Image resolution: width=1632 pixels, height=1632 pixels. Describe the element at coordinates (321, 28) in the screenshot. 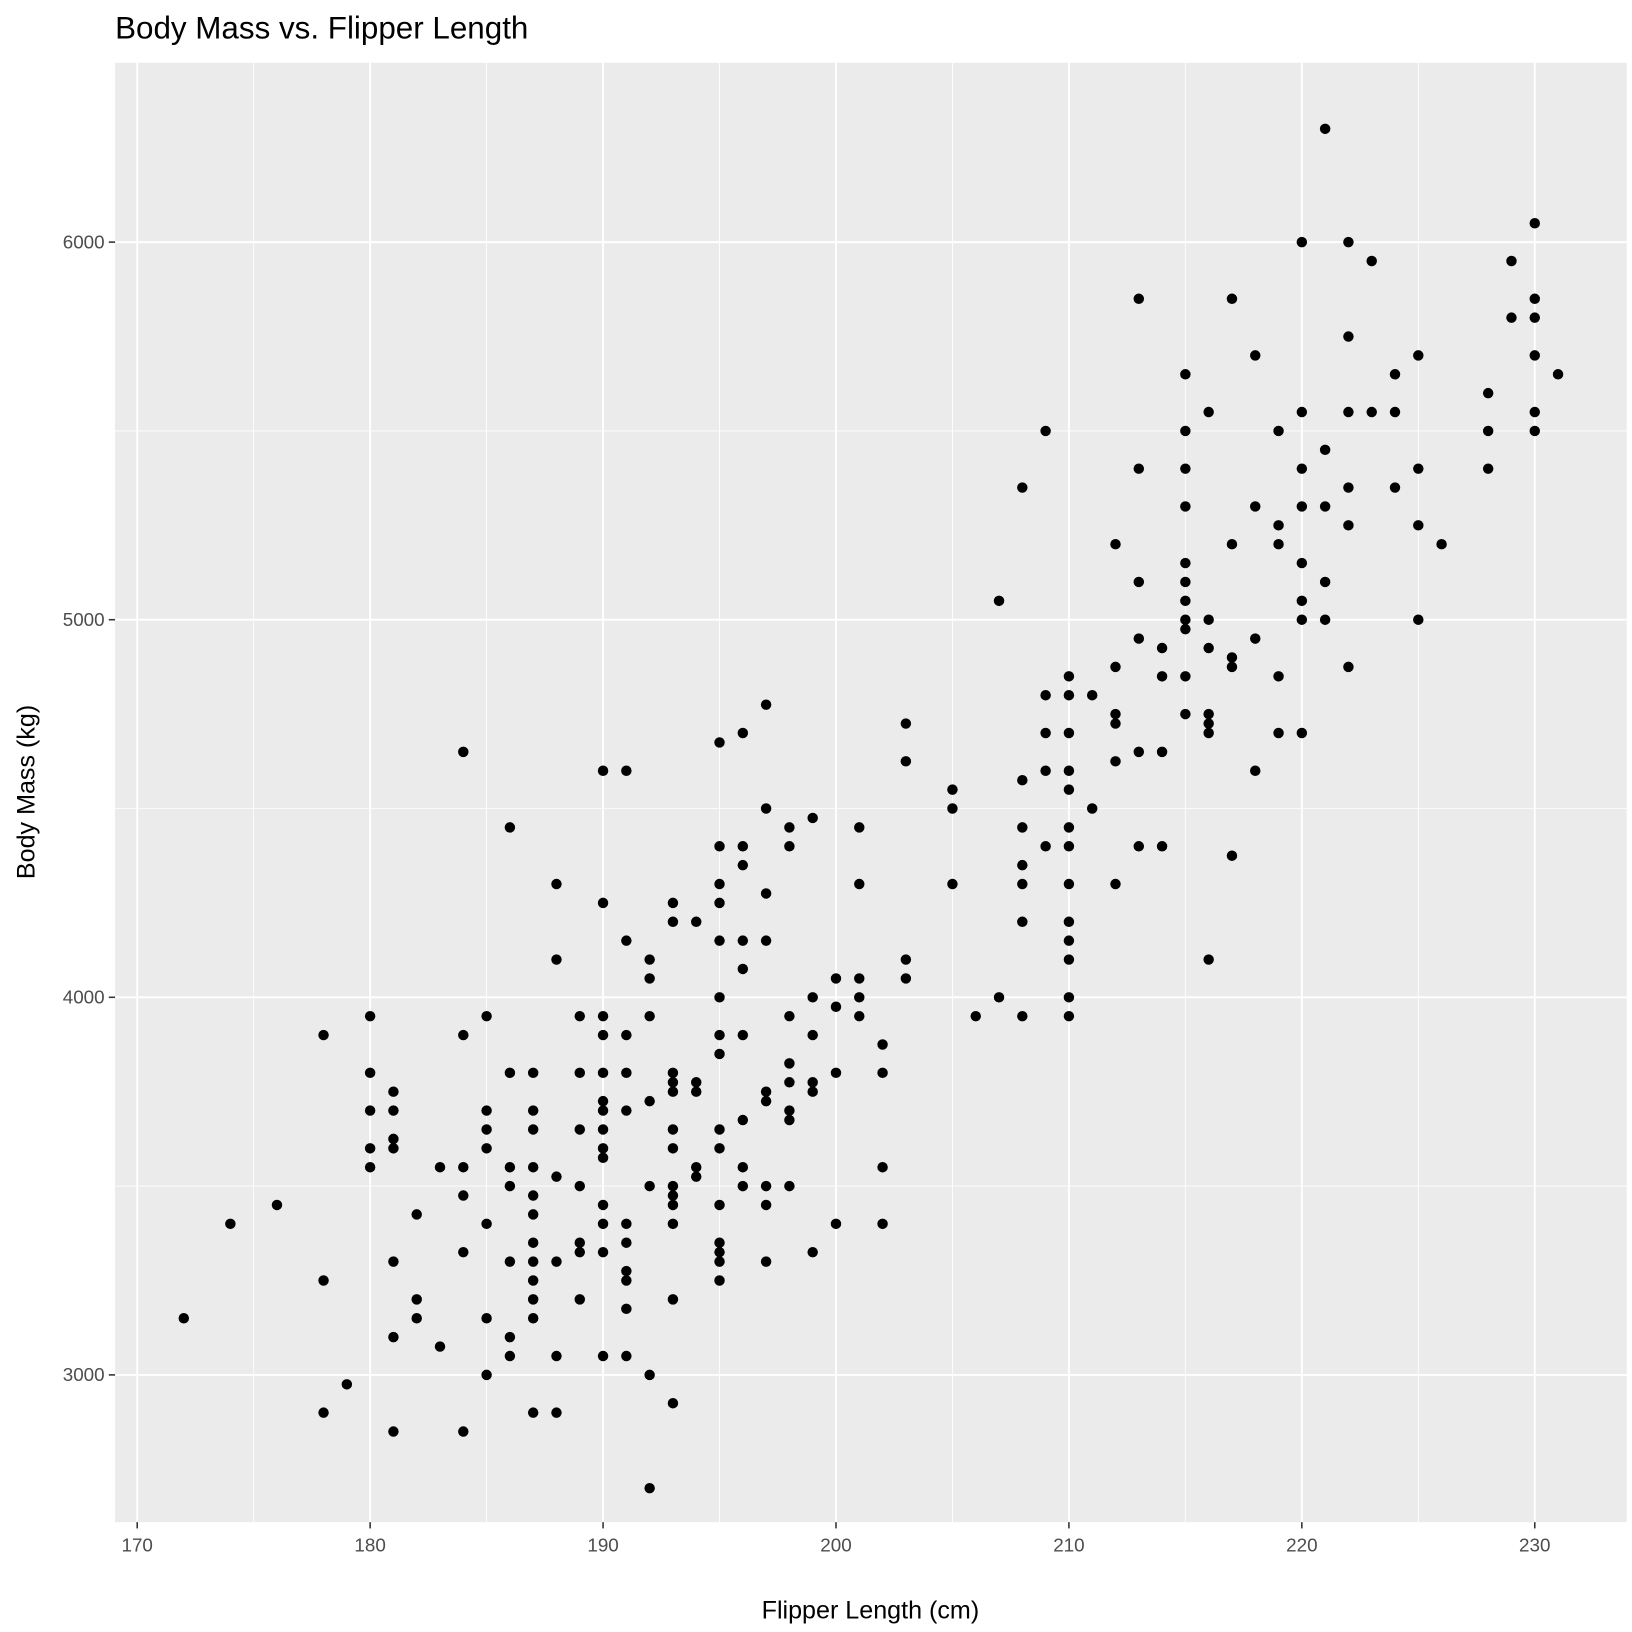

I see `chart-title: Body Mass vs. Flipper Length` at that location.